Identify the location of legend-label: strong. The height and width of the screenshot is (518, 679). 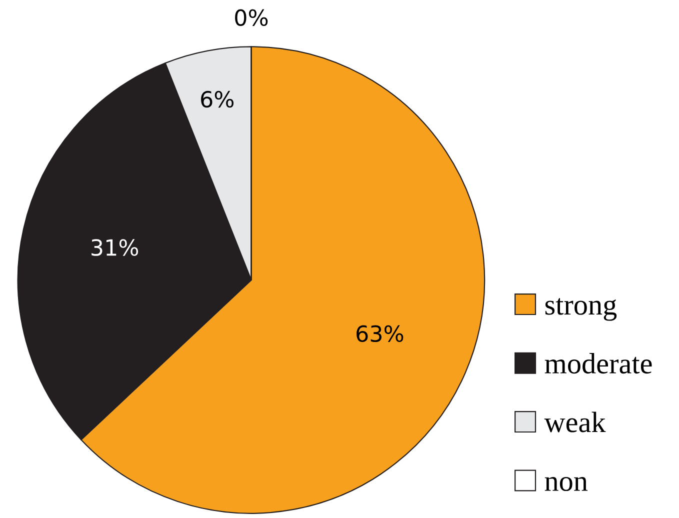
(581, 309).